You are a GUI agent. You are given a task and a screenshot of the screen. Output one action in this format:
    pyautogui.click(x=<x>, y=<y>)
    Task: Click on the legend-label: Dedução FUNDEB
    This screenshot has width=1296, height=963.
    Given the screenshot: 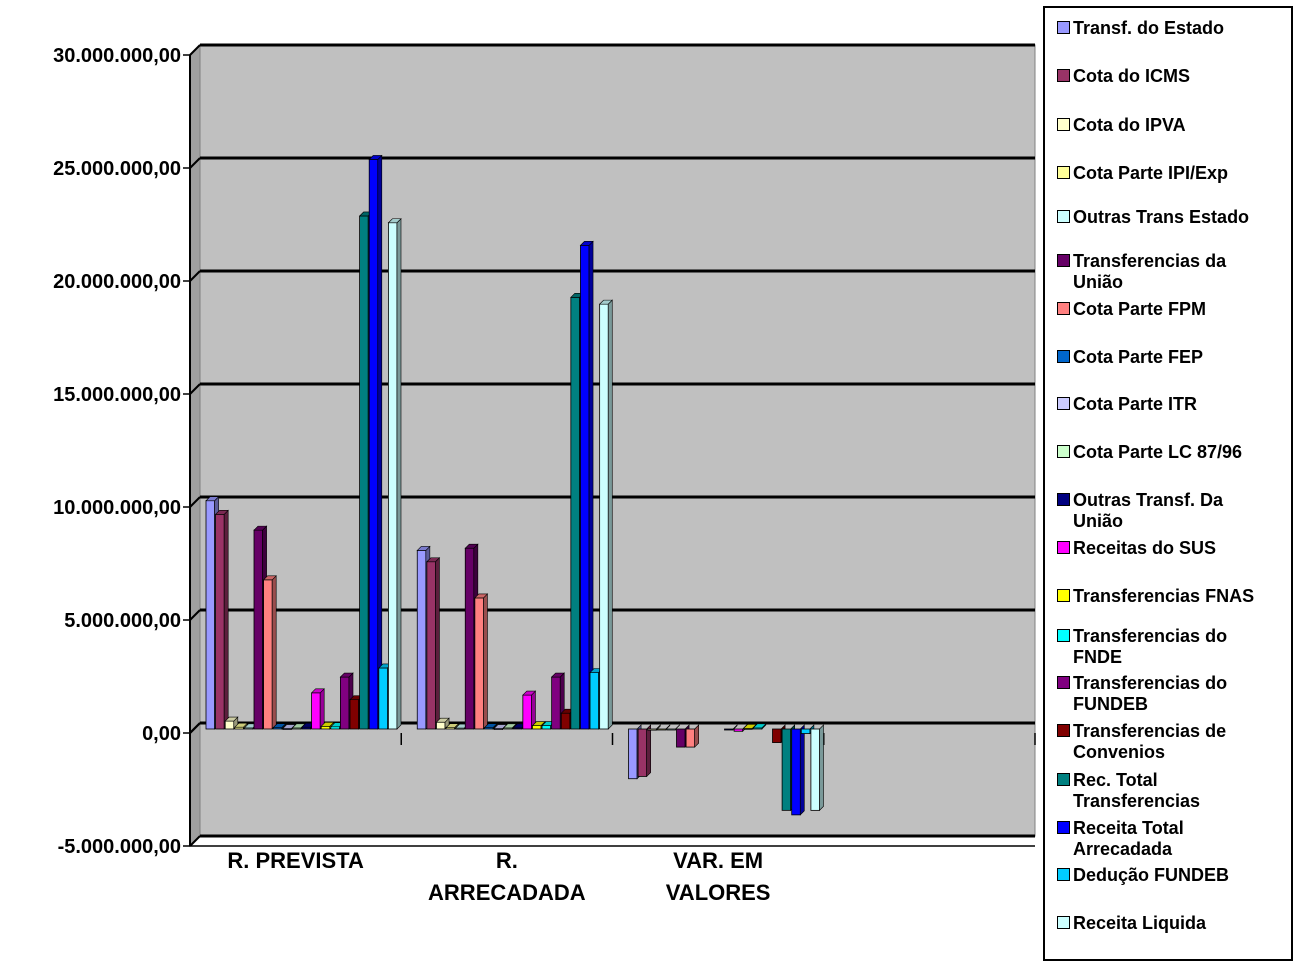 What is the action you would take?
    pyautogui.click(x=1151, y=875)
    